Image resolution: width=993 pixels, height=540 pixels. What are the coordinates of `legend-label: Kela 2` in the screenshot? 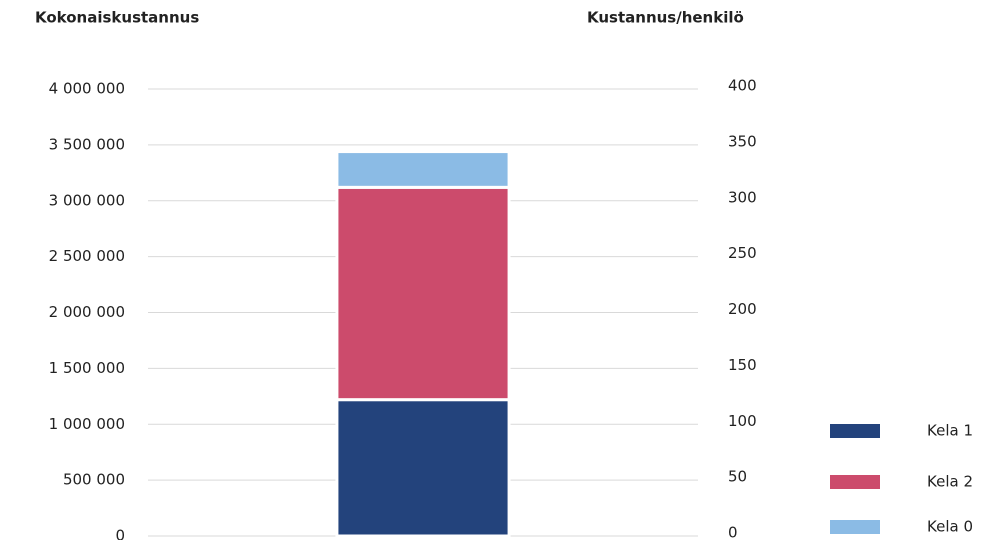 It's located at (950, 482).